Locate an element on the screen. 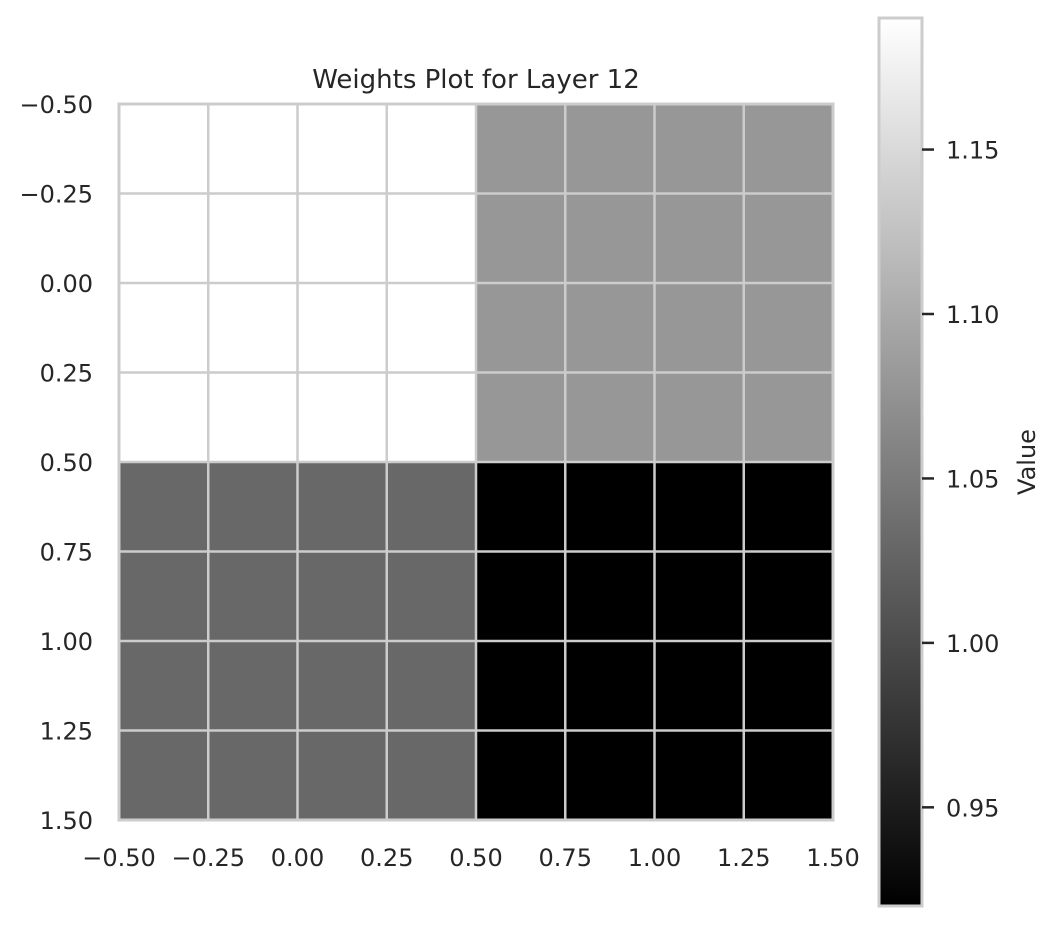 The width and height of the screenshot is (1063, 925). x-tick-label: 1.50 is located at coordinates (832, 858).